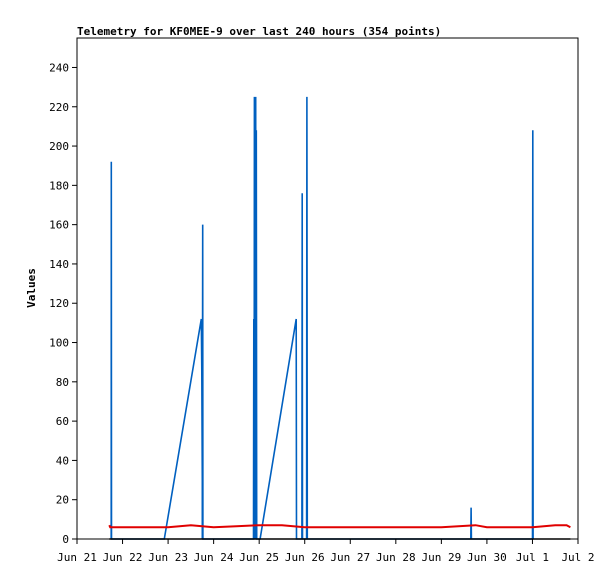  I want to click on y-tick-label: 20, so click(62, 500).